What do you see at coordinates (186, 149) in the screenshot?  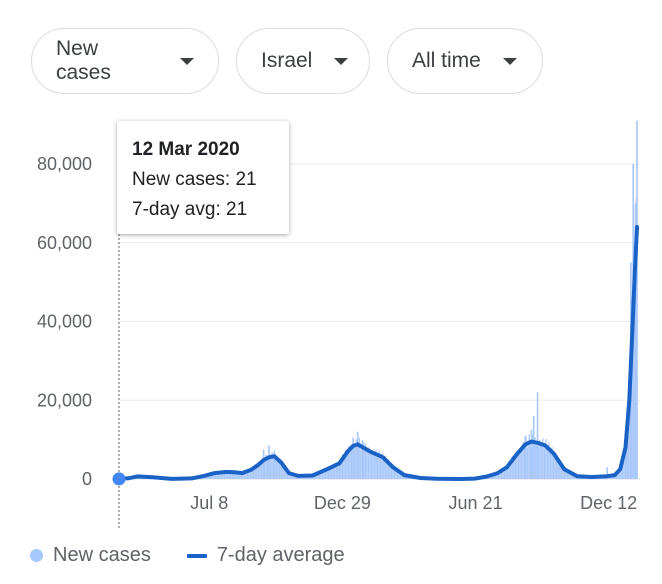 I see `tooltip-date: 12 Mar 2020` at bounding box center [186, 149].